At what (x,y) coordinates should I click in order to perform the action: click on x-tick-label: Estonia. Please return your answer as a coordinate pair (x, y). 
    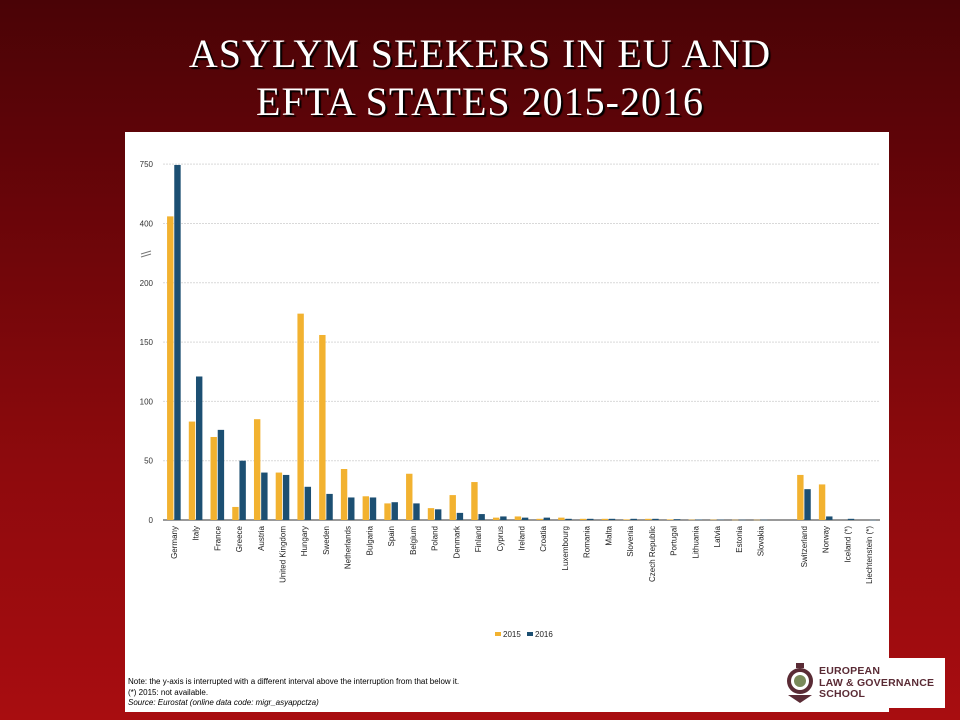
    Looking at the image, I should click on (739, 538).